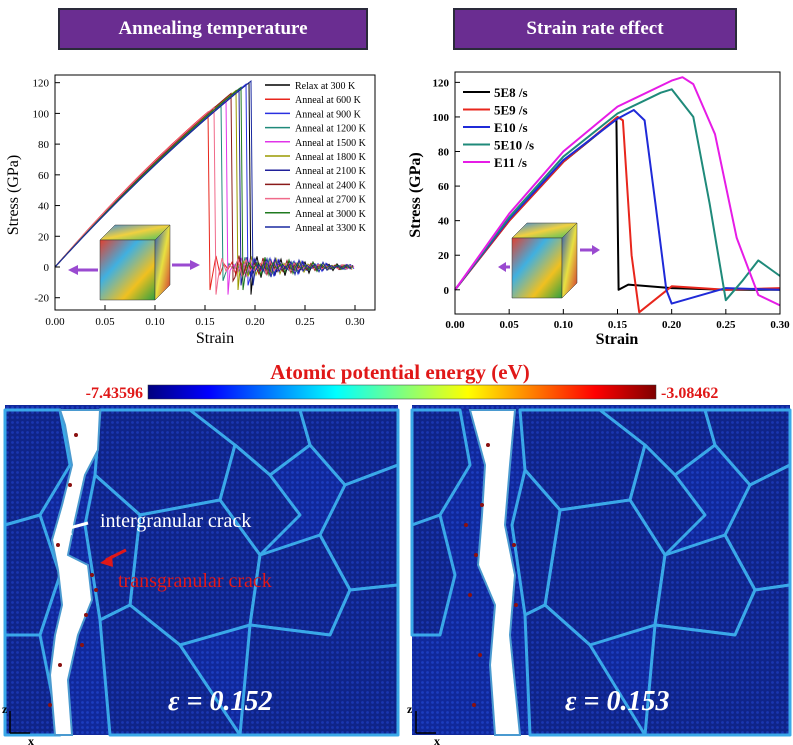  I want to click on legend-entry: Anneal at 600 K, so click(328, 100).